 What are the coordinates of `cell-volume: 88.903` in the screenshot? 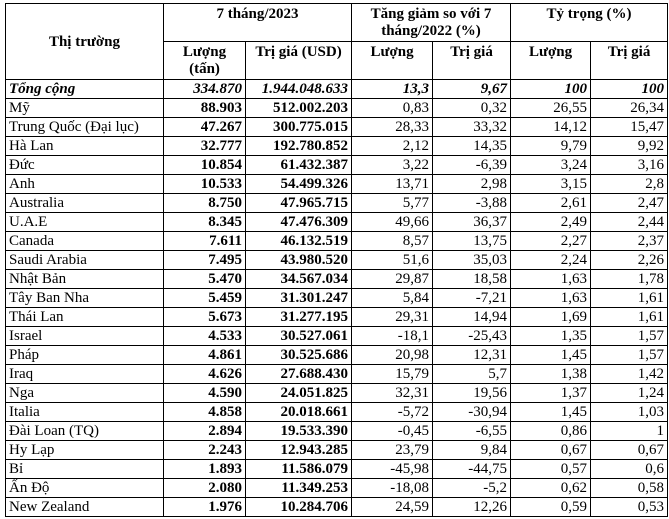 It's located at (204, 108).